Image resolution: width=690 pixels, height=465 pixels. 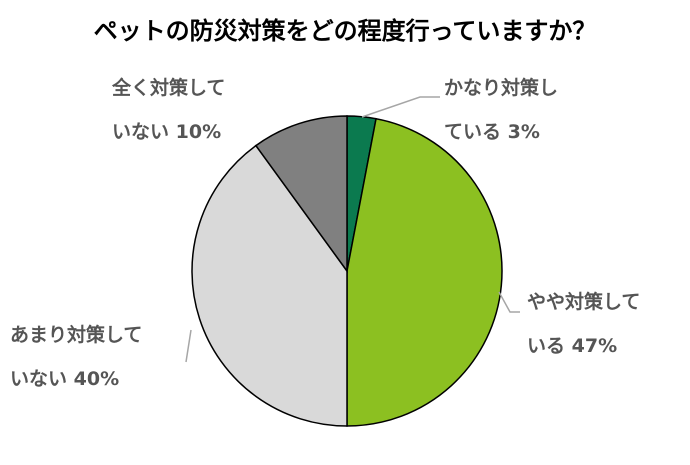 I want to click on value-label: 10%, so click(x=198, y=132).